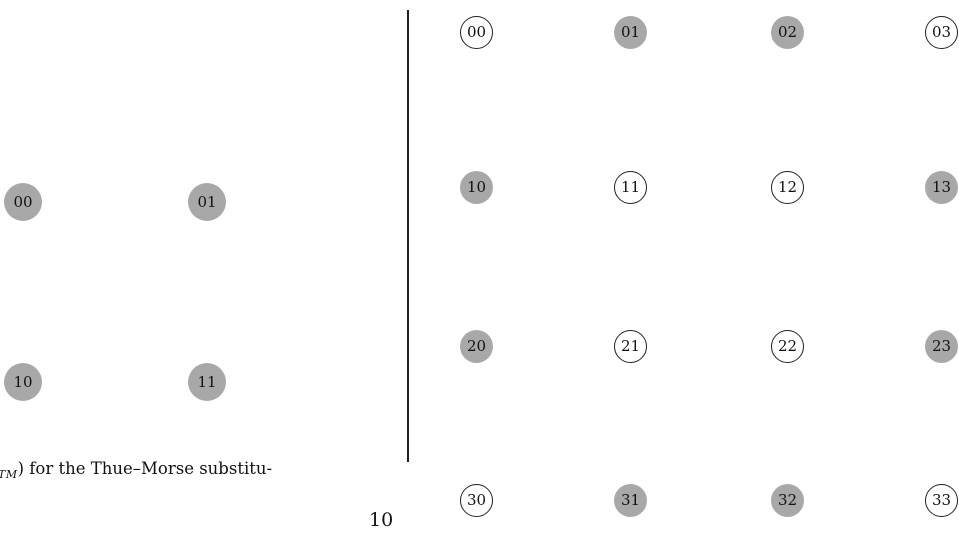 The image size is (959, 537). What do you see at coordinates (476, 346) in the screenshot?
I see `node-20: 20` at bounding box center [476, 346].